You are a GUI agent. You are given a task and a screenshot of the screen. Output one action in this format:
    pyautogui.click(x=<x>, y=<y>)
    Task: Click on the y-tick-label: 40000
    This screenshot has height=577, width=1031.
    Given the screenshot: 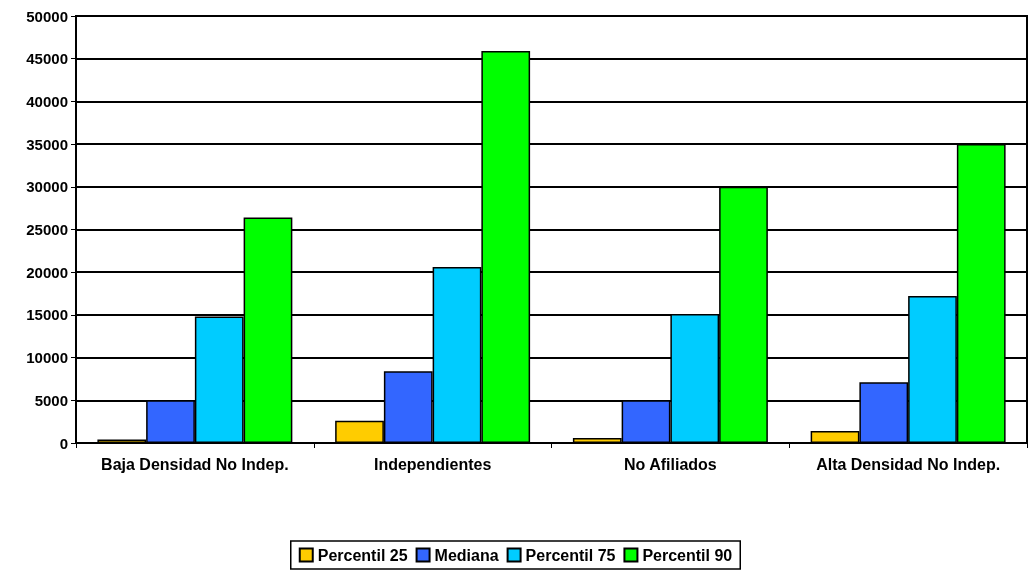 What is the action you would take?
    pyautogui.click(x=47, y=101)
    